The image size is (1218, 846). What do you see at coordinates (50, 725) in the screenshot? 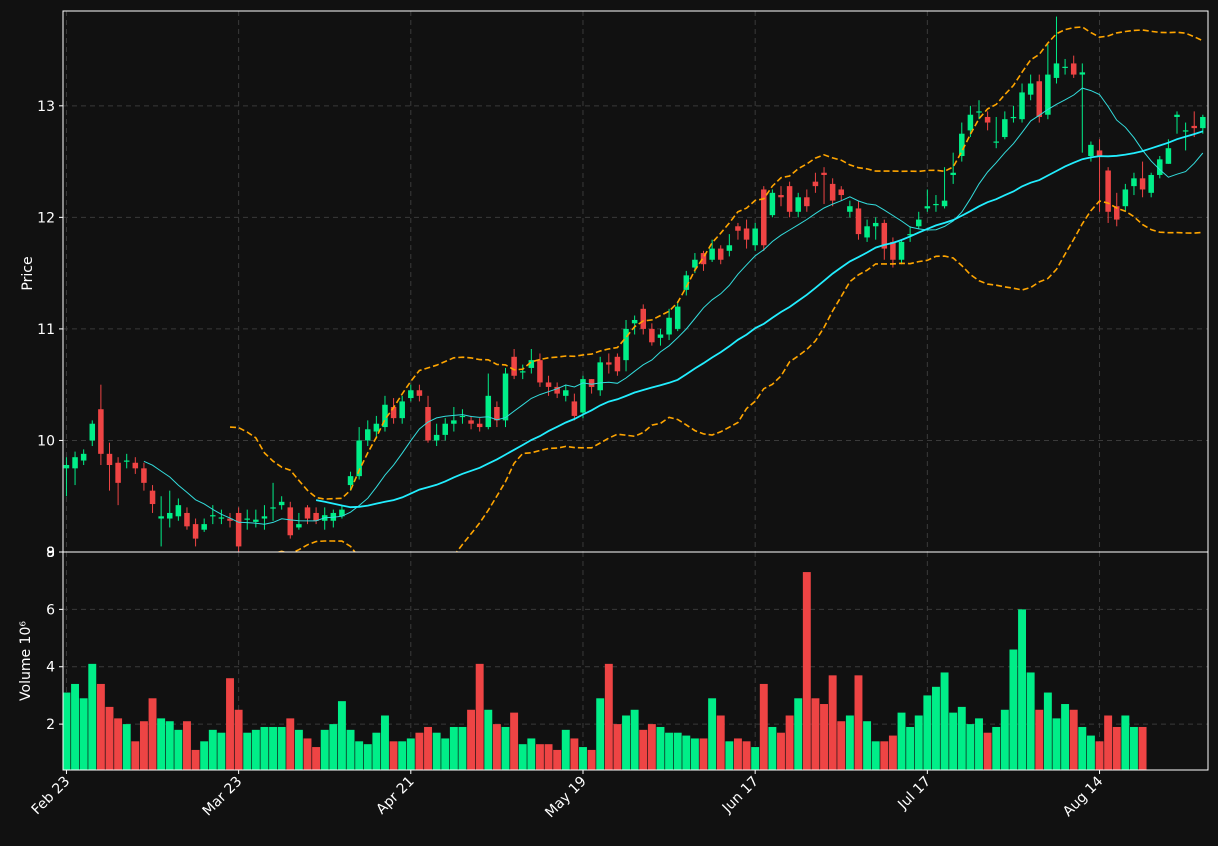
I see `volume-ytick-label: 2` at bounding box center [50, 725].